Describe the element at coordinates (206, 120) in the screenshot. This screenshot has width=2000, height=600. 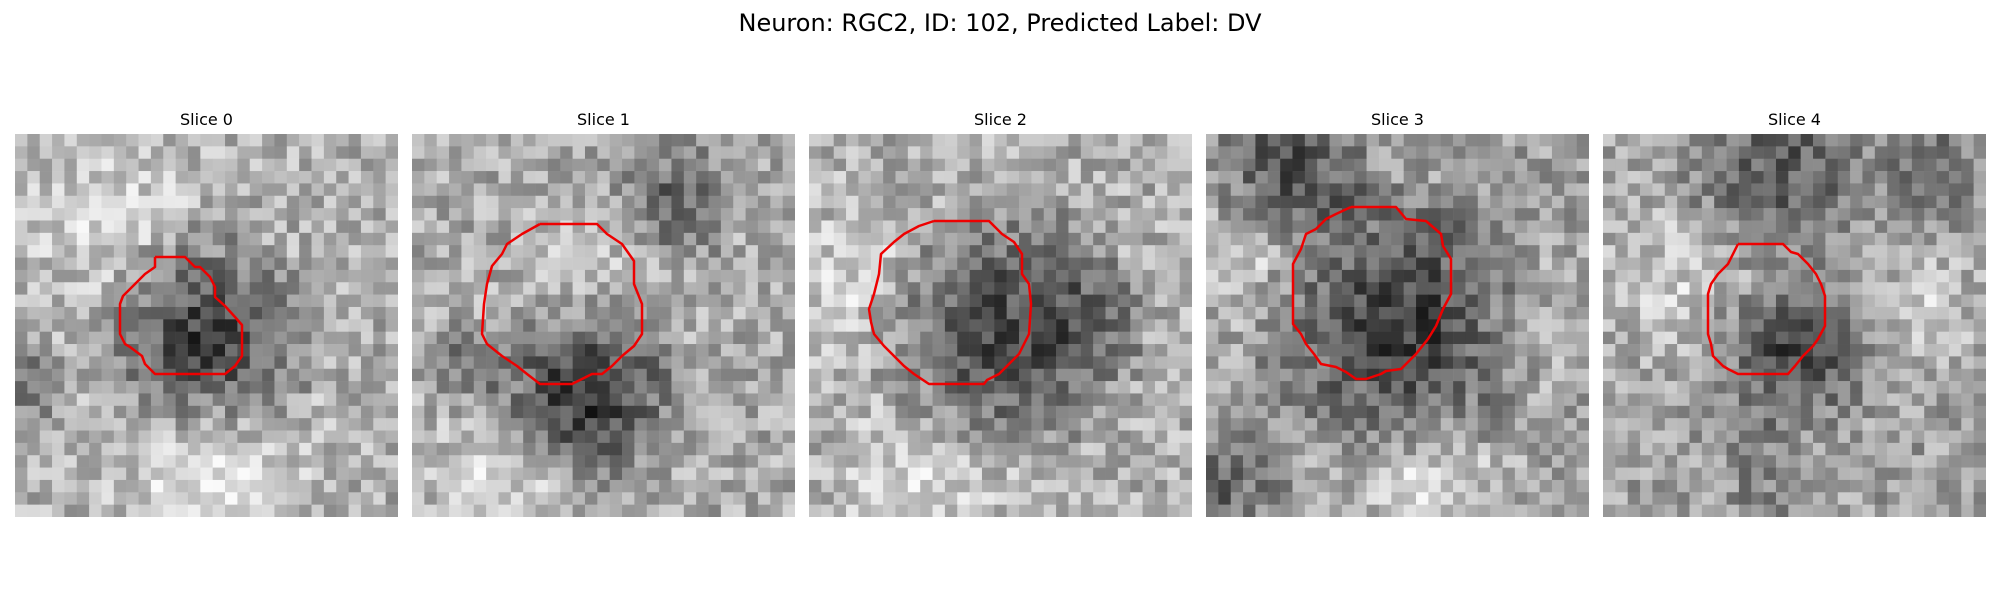
I see `slice-title-0: Slice 0` at that location.